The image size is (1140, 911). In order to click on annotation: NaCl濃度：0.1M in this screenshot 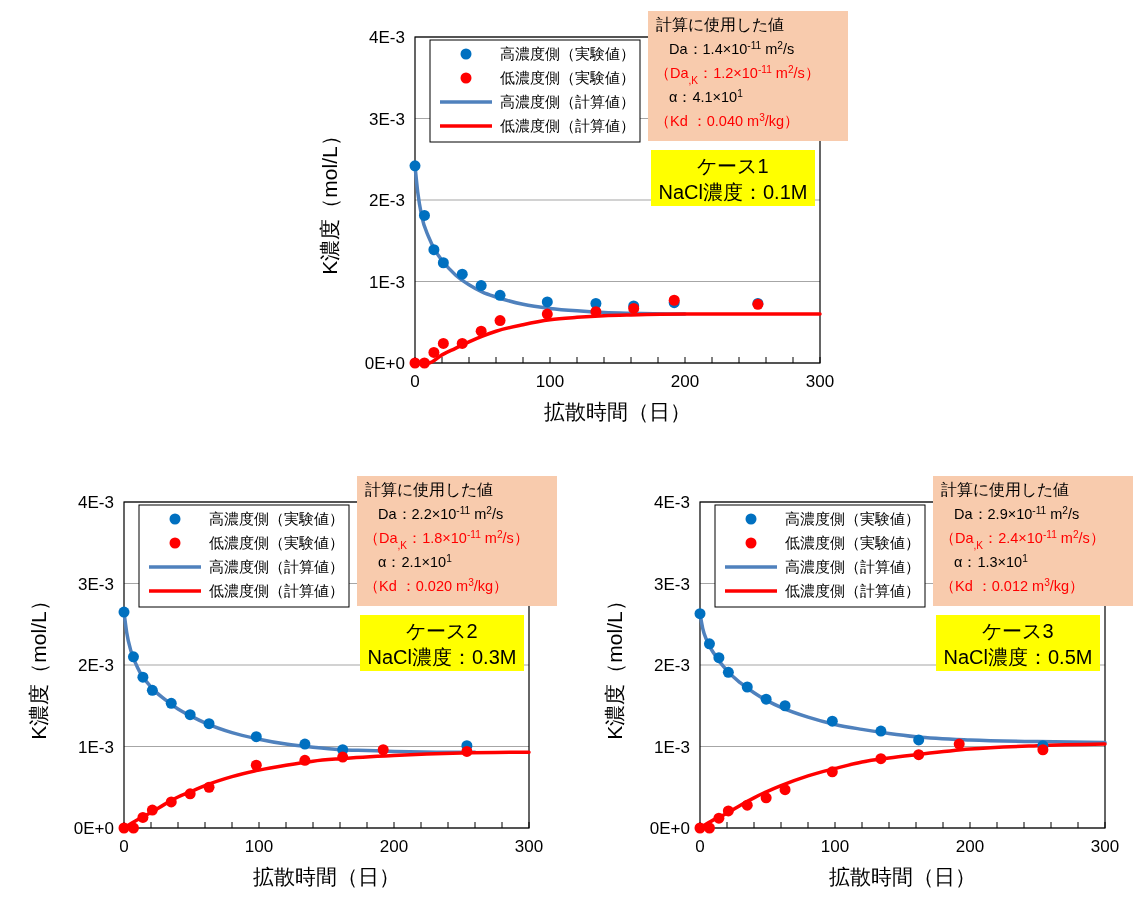, I will do `click(733, 192)`.